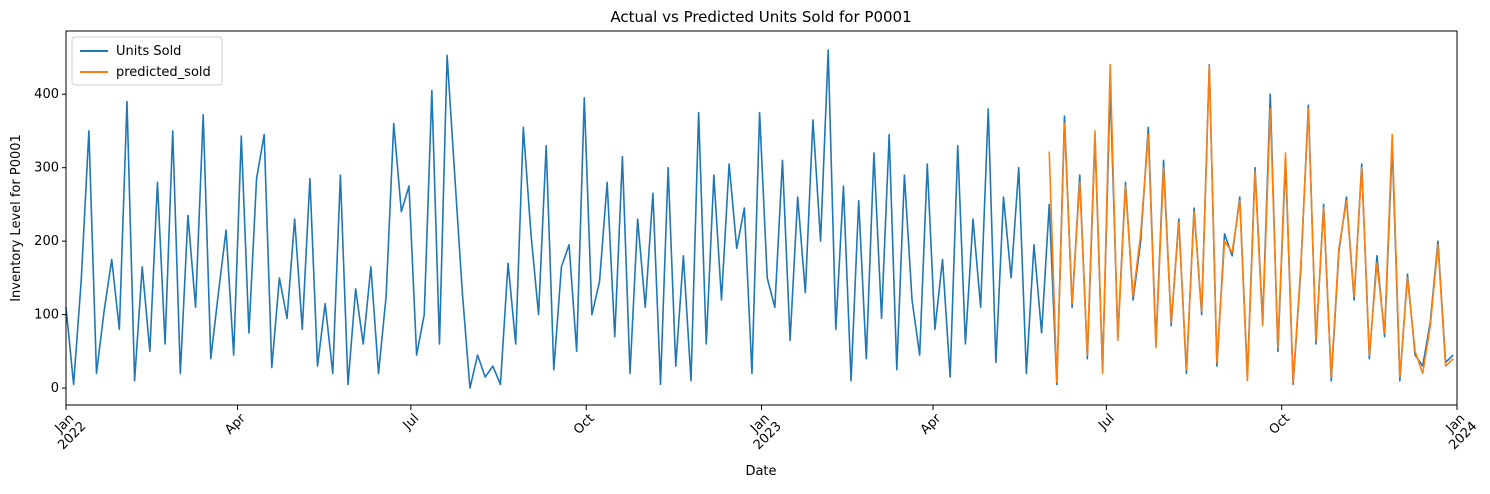 The height and width of the screenshot is (494, 1490). Describe the element at coordinates (16, 218) in the screenshot. I see `y-axis-label: Inventory Level for P0001` at that location.